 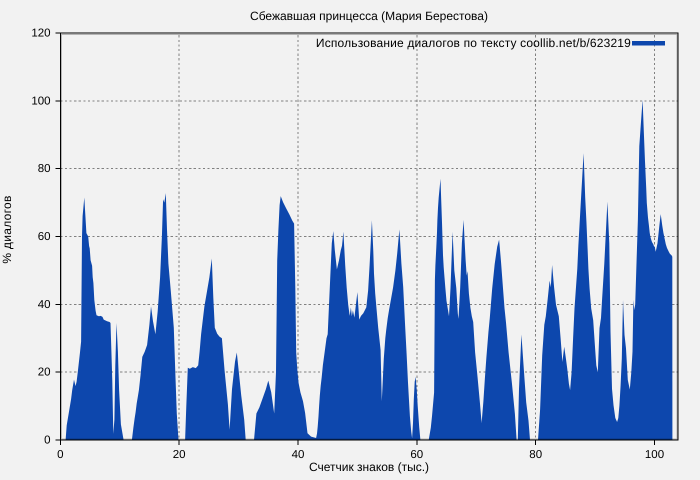 I want to click on svg-text: Счетчик знаков (тыс.), so click(x=369, y=467).